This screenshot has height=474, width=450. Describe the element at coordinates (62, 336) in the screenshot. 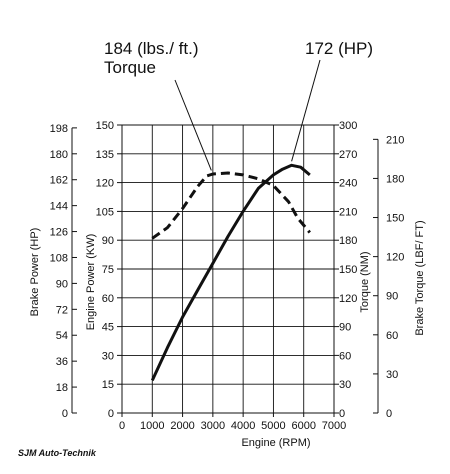

I see `brake-power-tick-label: 54` at that location.